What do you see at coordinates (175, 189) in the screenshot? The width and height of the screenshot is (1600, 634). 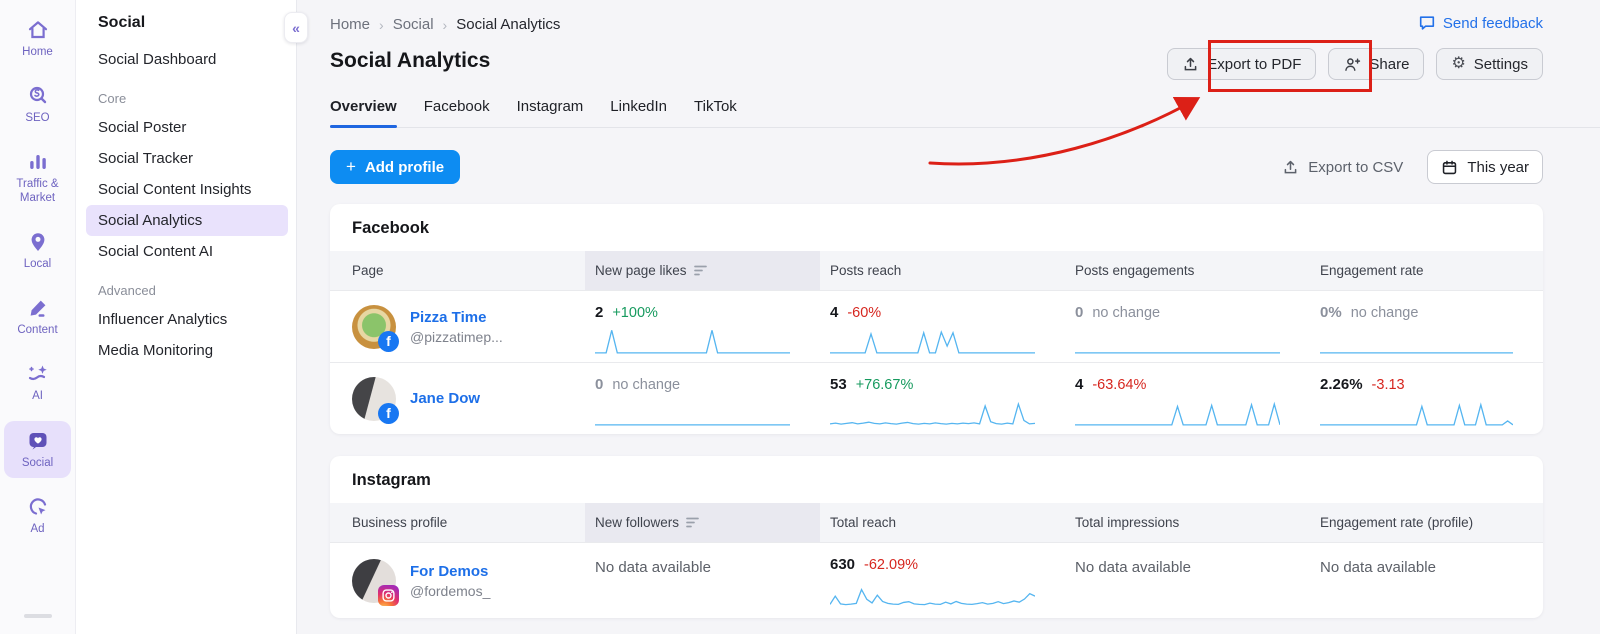 I see `sidebar-item-social-content-insights: Social Content Insights` at bounding box center [175, 189].